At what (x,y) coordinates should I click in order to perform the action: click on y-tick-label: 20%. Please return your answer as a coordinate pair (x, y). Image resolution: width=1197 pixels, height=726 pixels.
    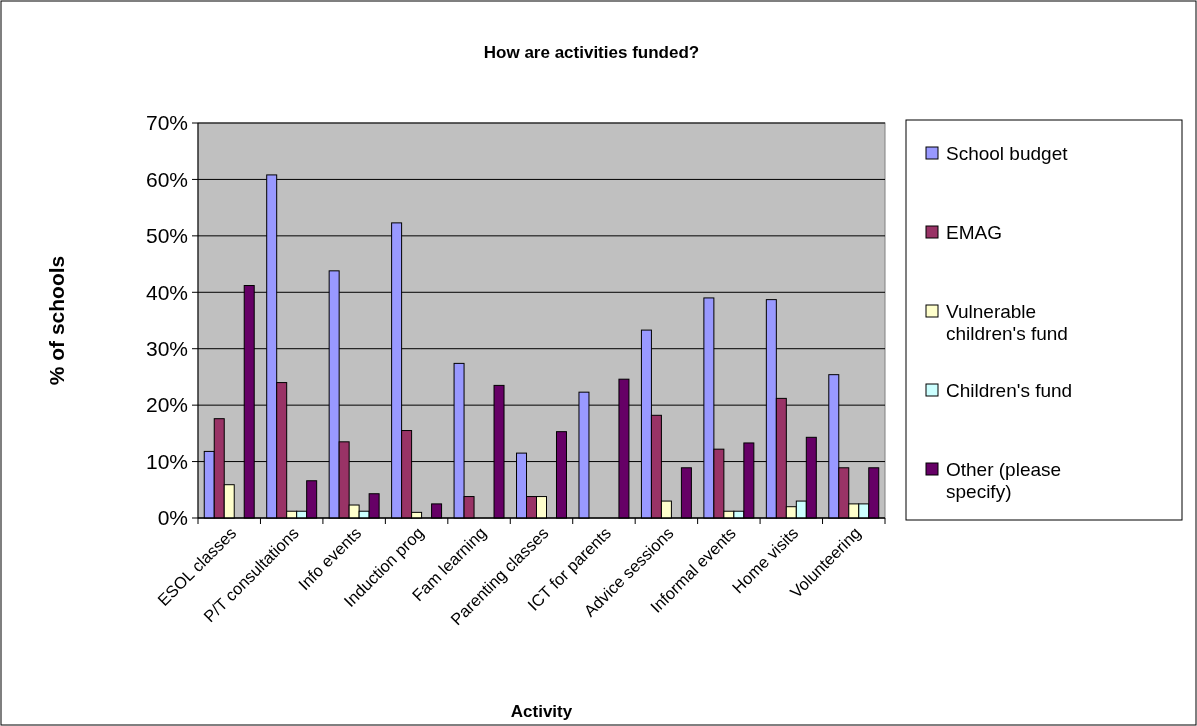
    Looking at the image, I should click on (166, 405).